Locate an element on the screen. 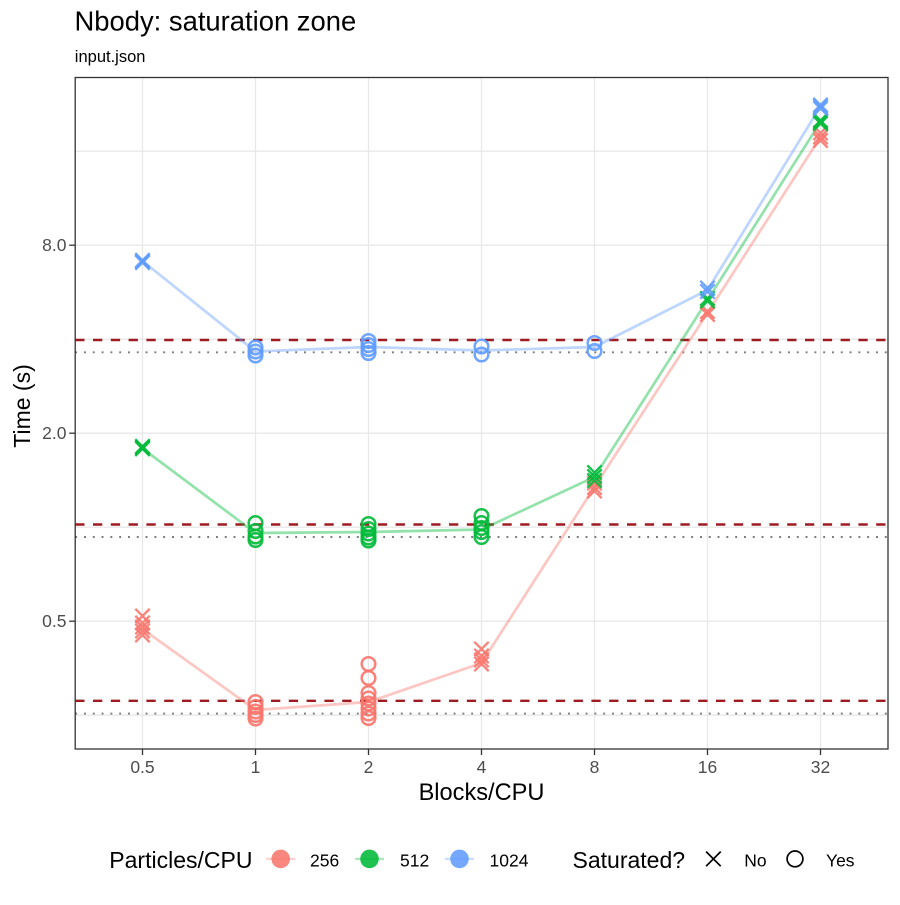  svg-text: No is located at coordinates (755, 861).